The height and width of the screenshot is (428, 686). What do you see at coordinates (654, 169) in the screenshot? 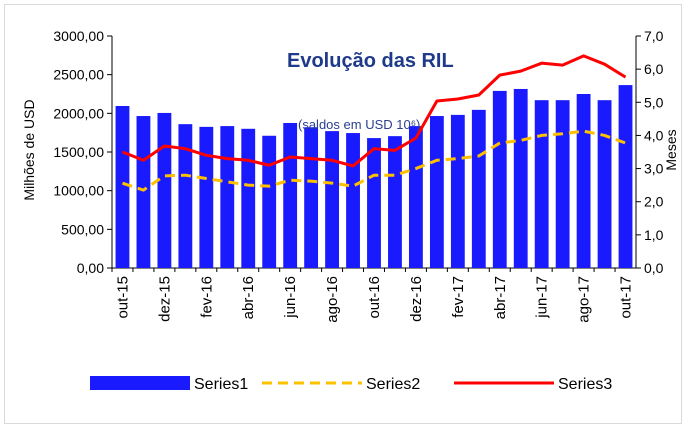
I see `y2-tick-label: 3,0` at bounding box center [654, 169].